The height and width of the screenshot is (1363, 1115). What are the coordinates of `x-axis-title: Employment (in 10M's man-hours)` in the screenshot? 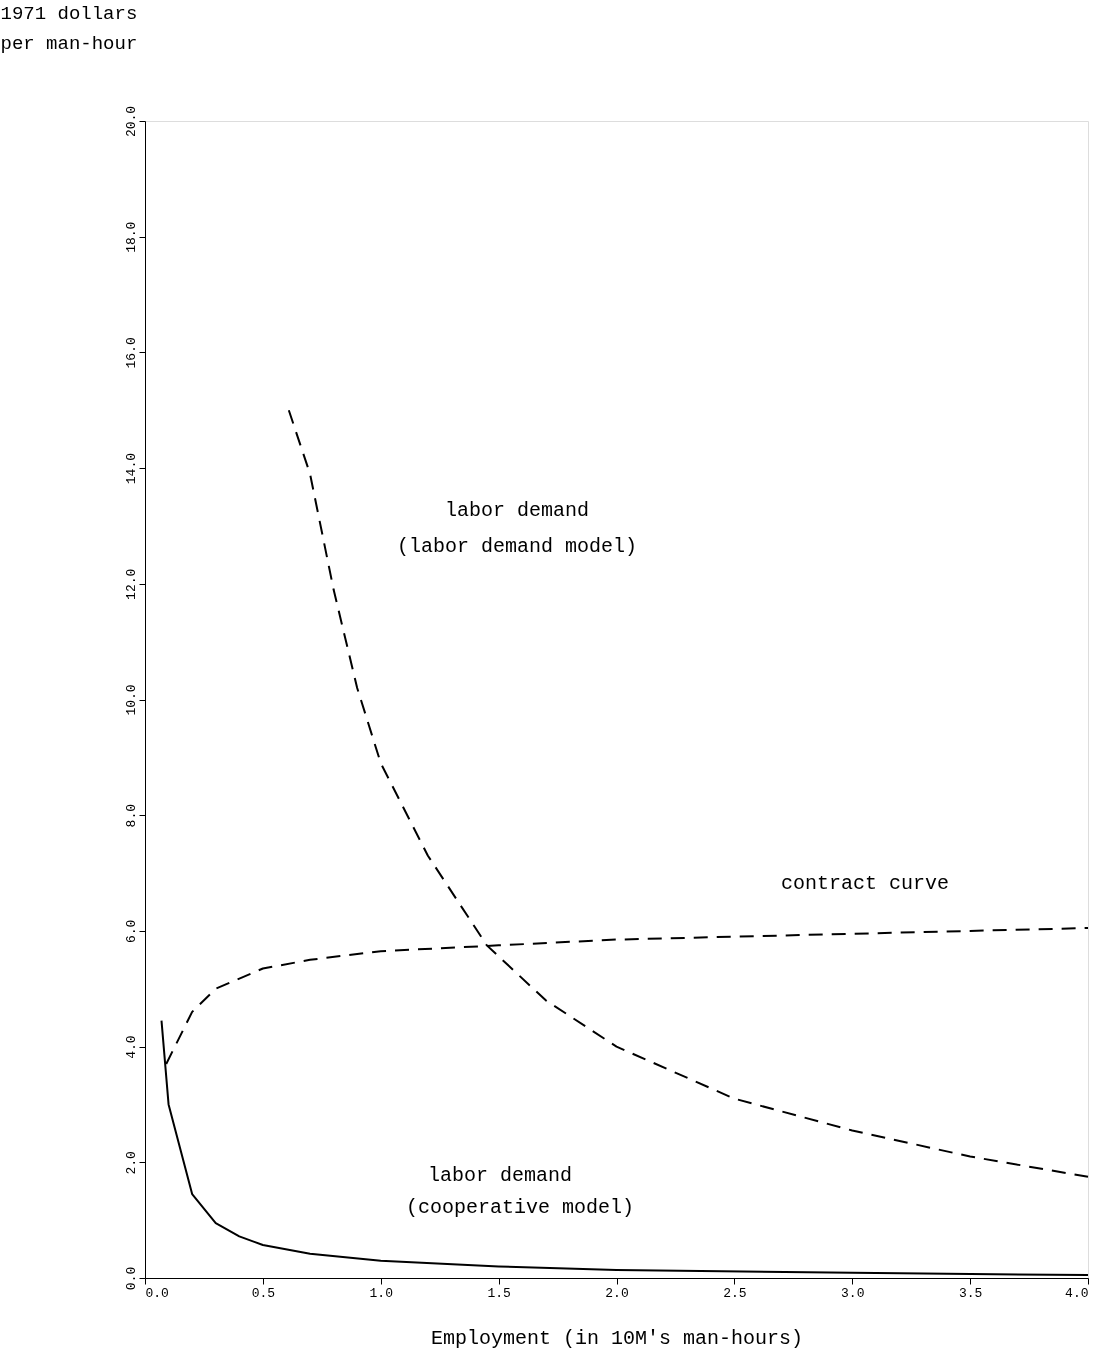 It's located at (617, 1338).